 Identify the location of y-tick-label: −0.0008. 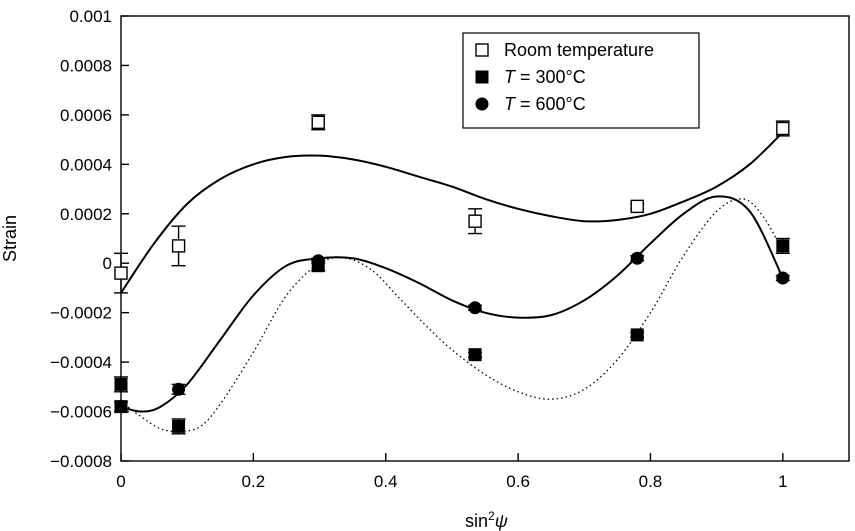
(81, 461).